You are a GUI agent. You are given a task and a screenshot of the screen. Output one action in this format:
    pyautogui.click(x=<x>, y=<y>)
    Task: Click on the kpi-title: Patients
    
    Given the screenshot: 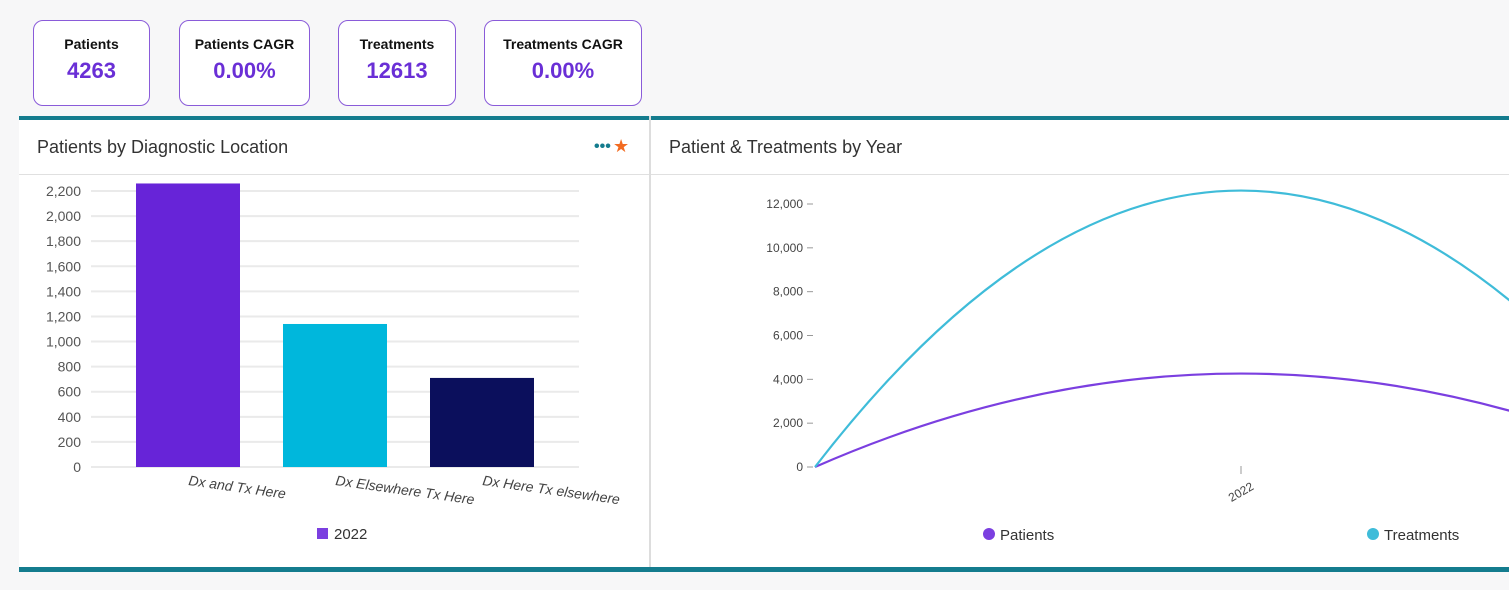 What is the action you would take?
    pyautogui.click(x=91, y=44)
    